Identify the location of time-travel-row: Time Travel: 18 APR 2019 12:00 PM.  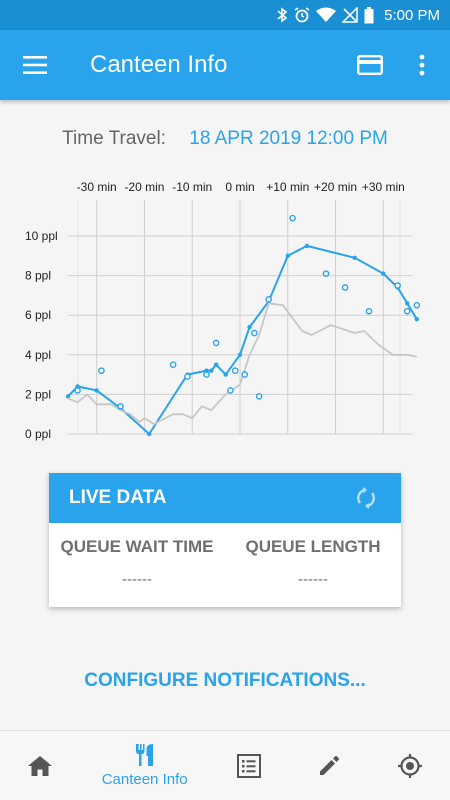
(225, 139).